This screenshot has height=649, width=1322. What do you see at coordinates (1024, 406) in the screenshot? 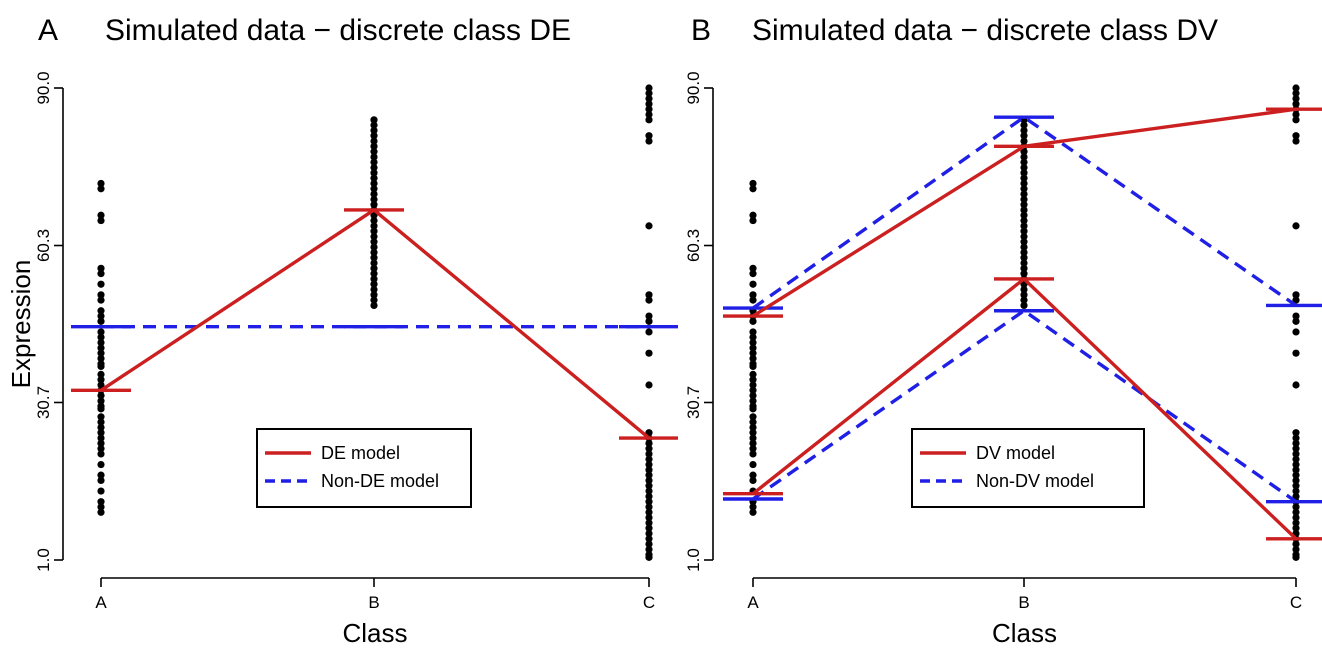
I see `model-line` at bounding box center [1024, 406].